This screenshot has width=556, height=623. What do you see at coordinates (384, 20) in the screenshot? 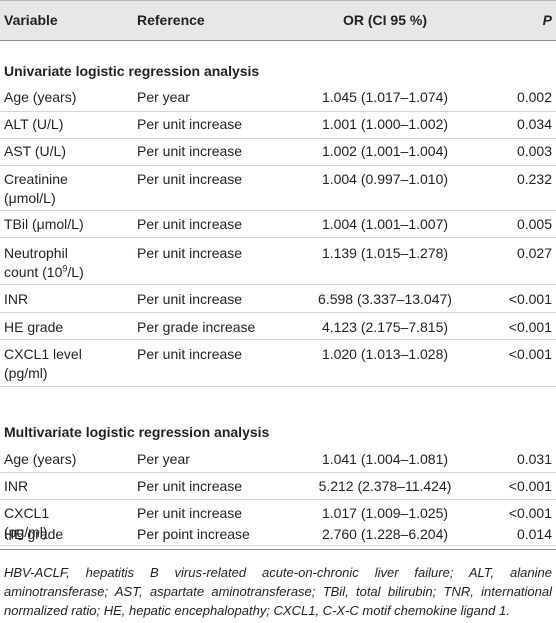
I see `header-or: OR (CI 95 %)` at bounding box center [384, 20].